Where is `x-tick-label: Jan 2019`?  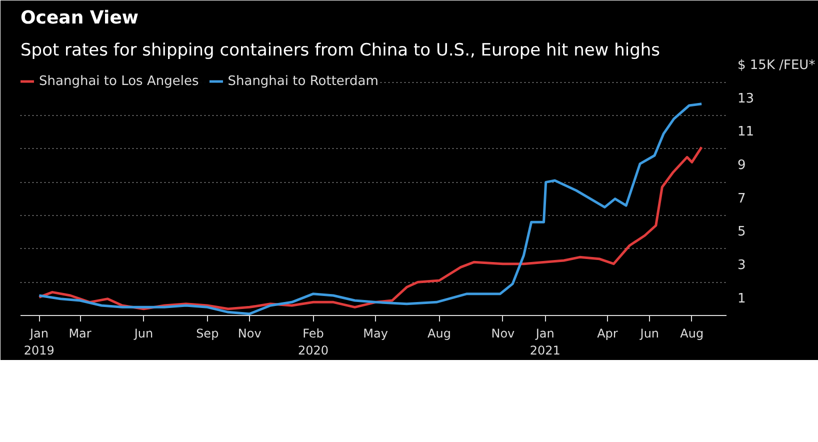
x-tick-label: Jan 2019 is located at coordinates (39, 342).